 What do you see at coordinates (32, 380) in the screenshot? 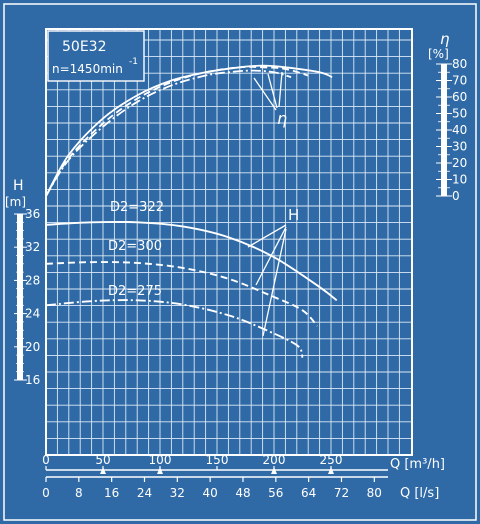
I see `head-tick-label: 16` at bounding box center [32, 380].